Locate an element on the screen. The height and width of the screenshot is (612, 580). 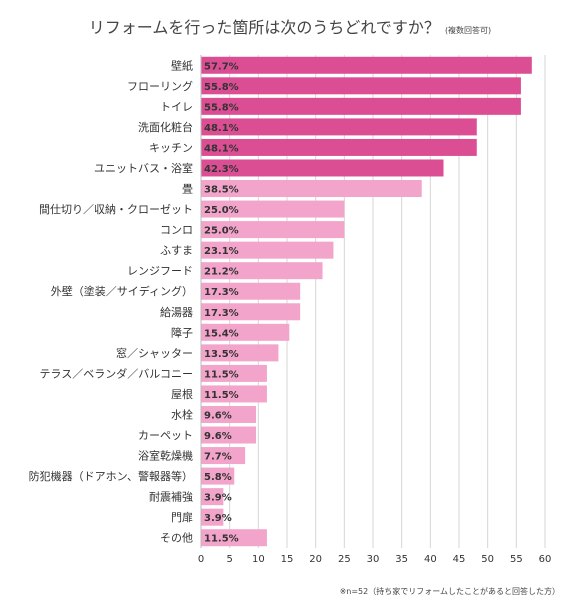
category-label: 洗面化粧台 is located at coordinates (165, 127).